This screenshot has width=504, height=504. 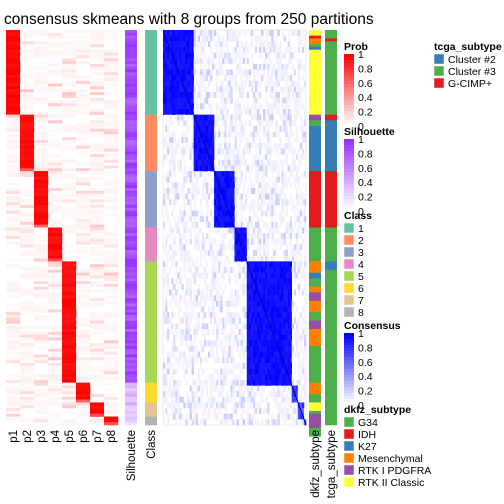 What do you see at coordinates (361, 140) in the screenshot?
I see `legend-tick-label: 1` at bounding box center [361, 140].